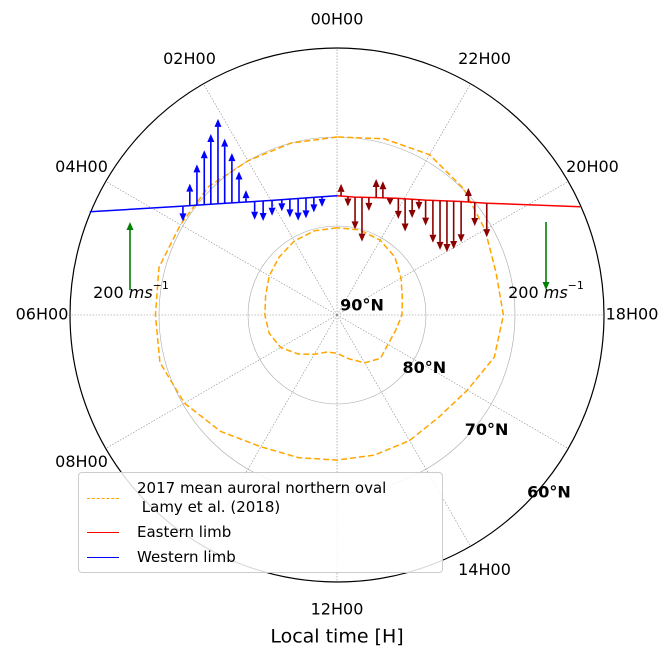 The image size is (665, 648). I want to click on x-tick-label: 00H00, so click(337, 19).